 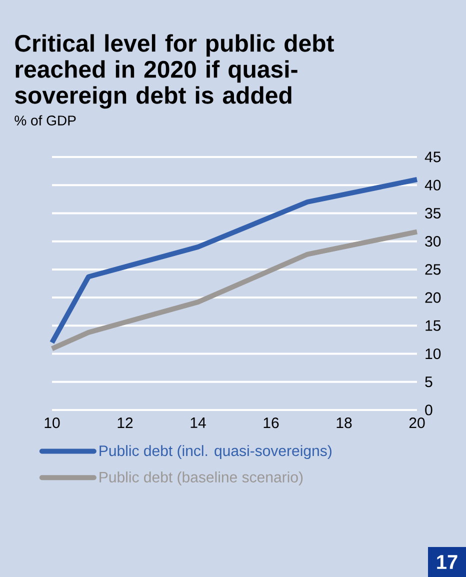 I want to click on x-tick-label: 18, so click(x=344, y=423).